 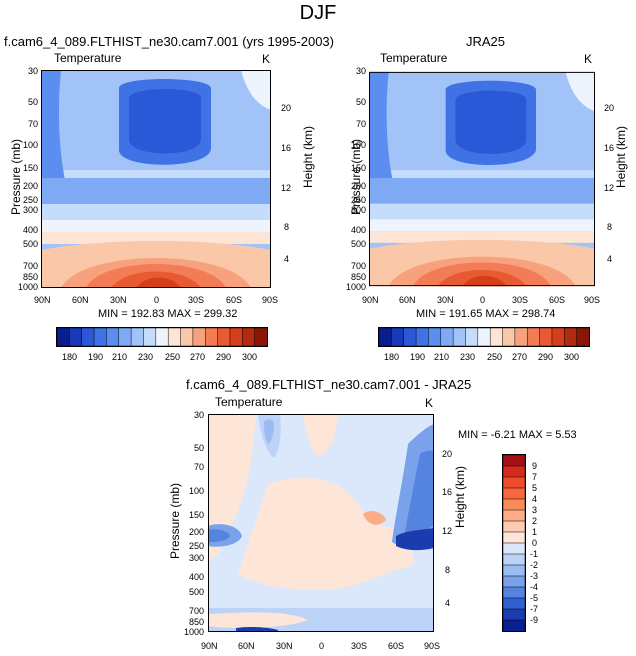 What do you see at coordinates (30, 200) in the screenshot?
I see `tick-label: 250` at bounding box center [30, 200].